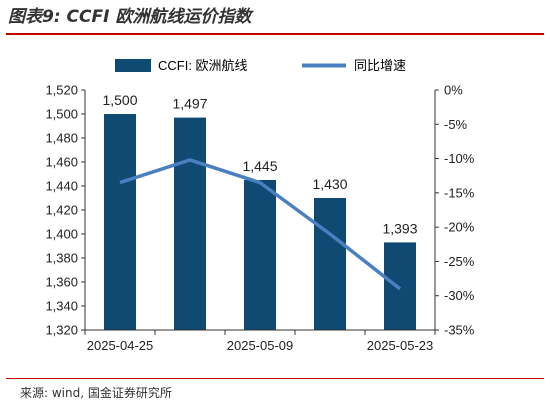  Describe the element at coordinates (61, 234) in the screenshot. I see `left-axis-tick-label: 1,400` at that location.